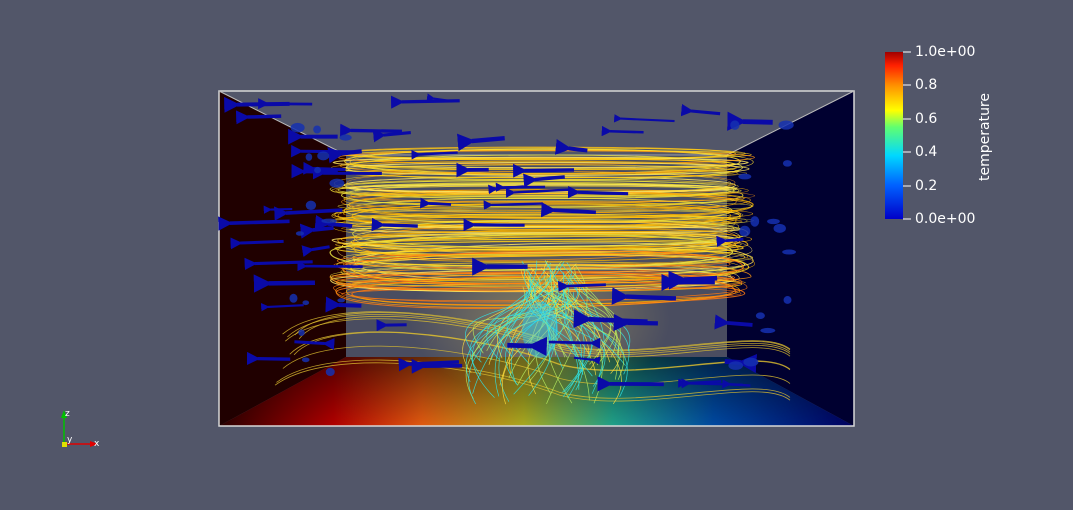  What do you see at coordinates (926, 85) in the screenshot?
I see `color-bar-tick-label: 0.8` at bounding box center [926, 85].